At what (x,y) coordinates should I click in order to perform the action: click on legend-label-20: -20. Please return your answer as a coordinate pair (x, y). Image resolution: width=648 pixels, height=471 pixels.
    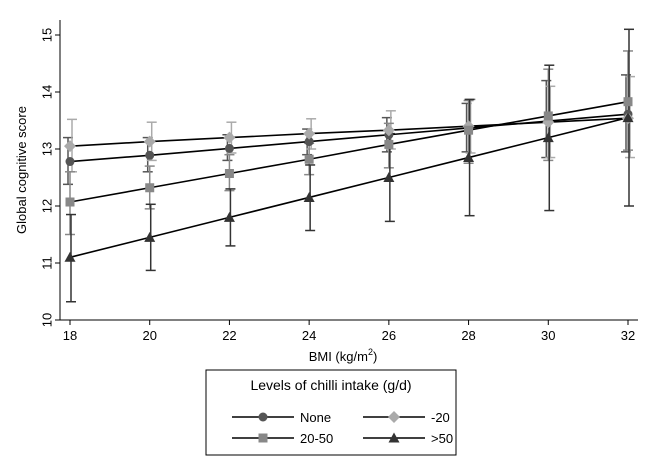
    Looking at the image, I should click on (440, 417).